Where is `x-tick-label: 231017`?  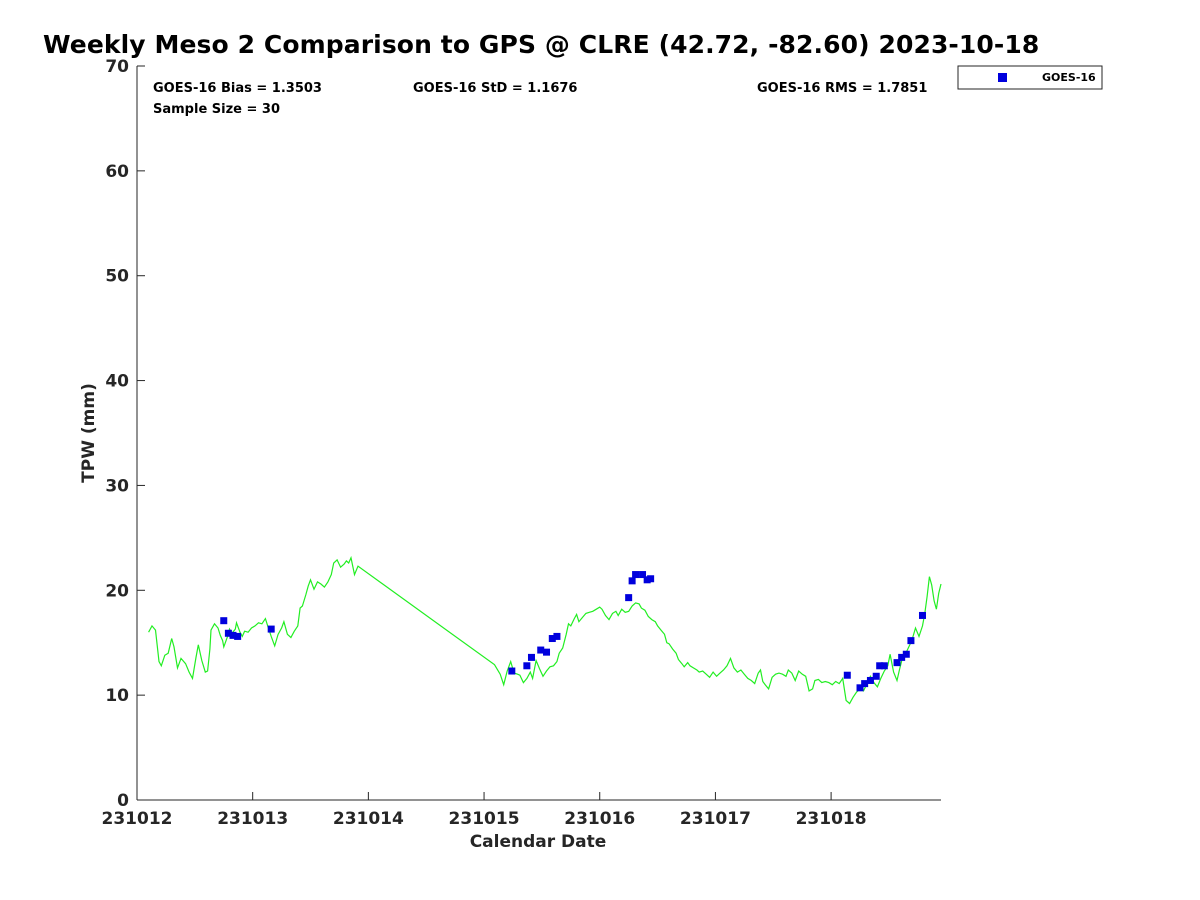 x-tick-label: 231017 is located at coordinates (715, 819).